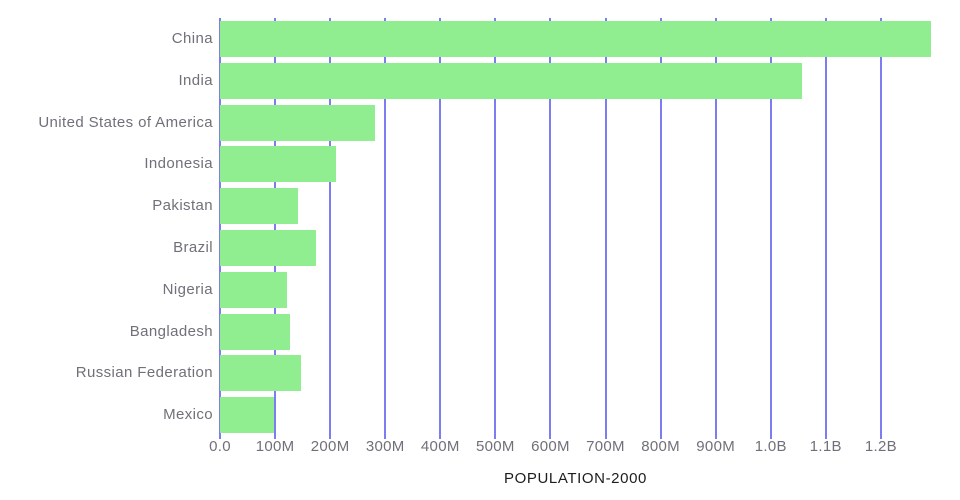 Image resolution: width=960 pixels, height=500 pixels. What do you see at coordinates (495, 446) in the screenshot?
I see `x-tick-label: 500M` at bounding box center [495, 446].